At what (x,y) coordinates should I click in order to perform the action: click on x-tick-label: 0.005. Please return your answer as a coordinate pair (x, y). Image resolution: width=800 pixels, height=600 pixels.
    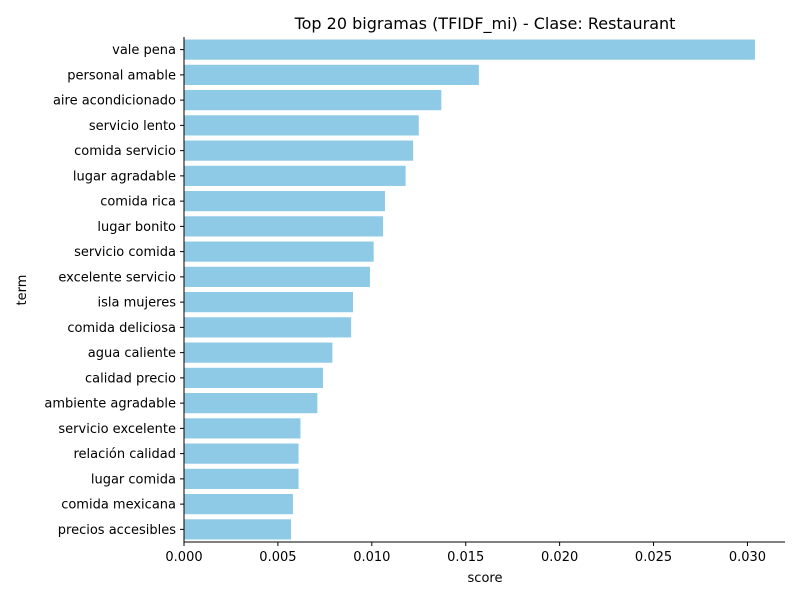
    Looking at the image, I should click on (277, 557).